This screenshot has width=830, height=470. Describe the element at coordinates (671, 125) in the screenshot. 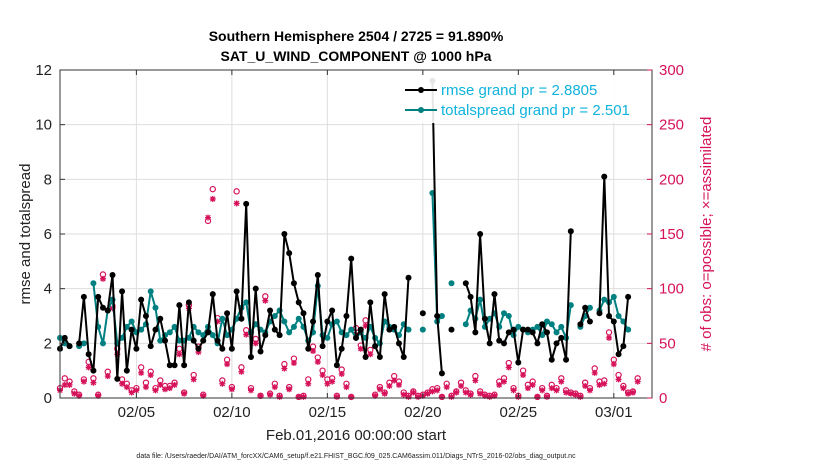

I see `y2-tick-label: 250` at that location.